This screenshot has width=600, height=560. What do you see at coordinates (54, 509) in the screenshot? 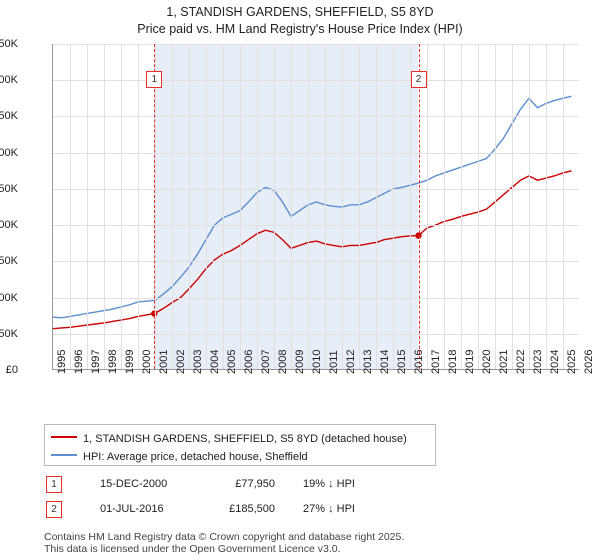
I see `note-badge-2: 2` at bounding box center [54, 509].